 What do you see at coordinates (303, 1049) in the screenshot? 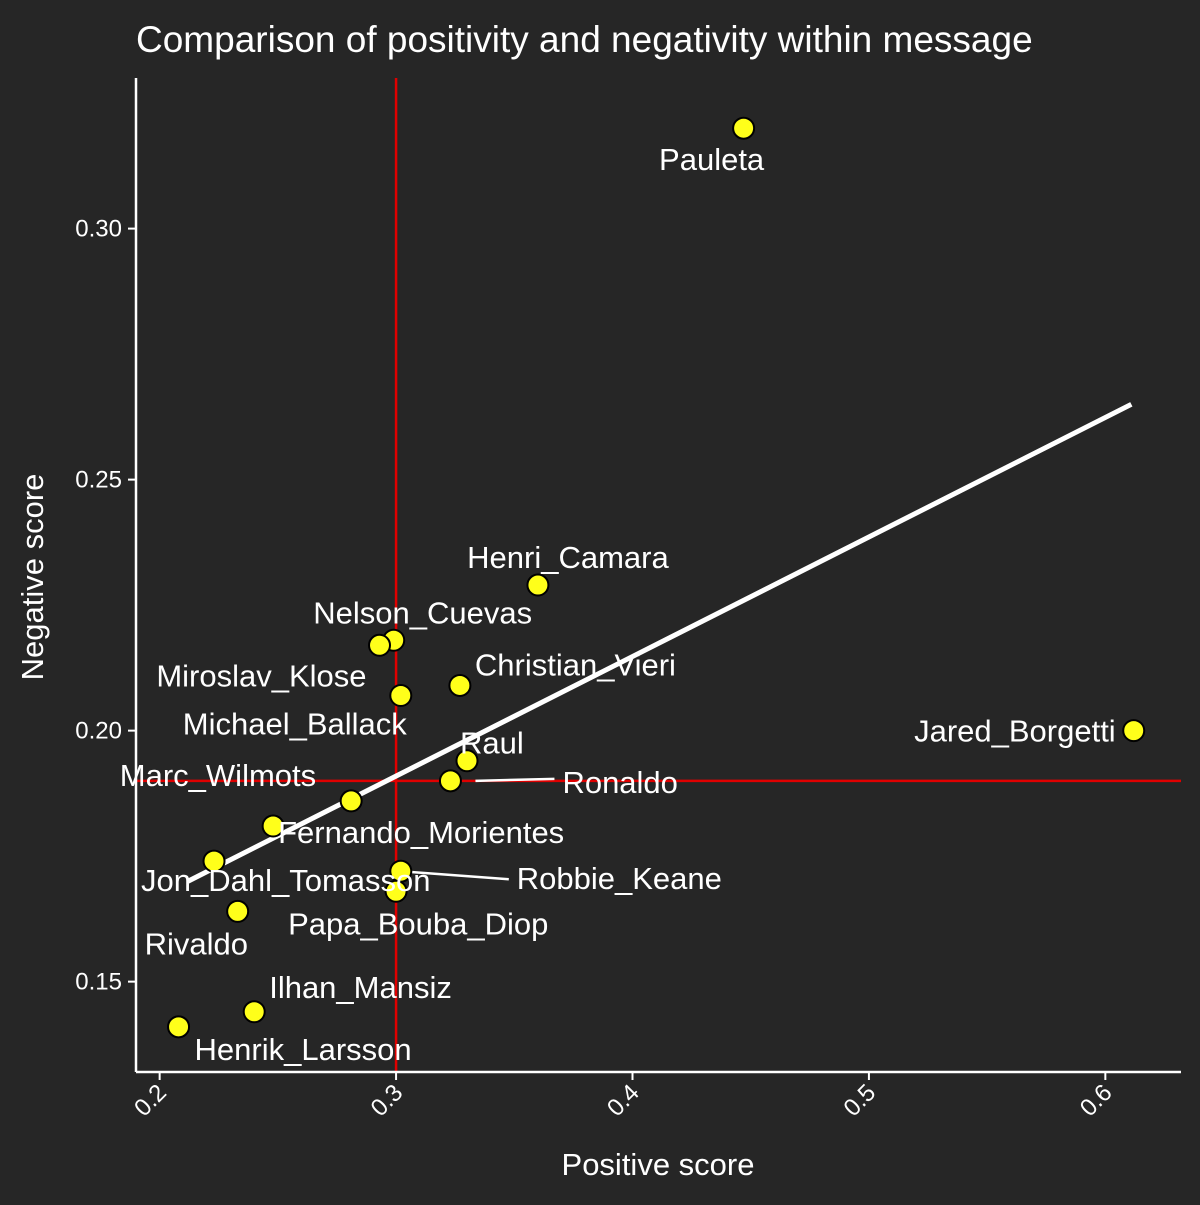
I see `point-label: Henrik_Larsson` at bounding box center [303, 1049].